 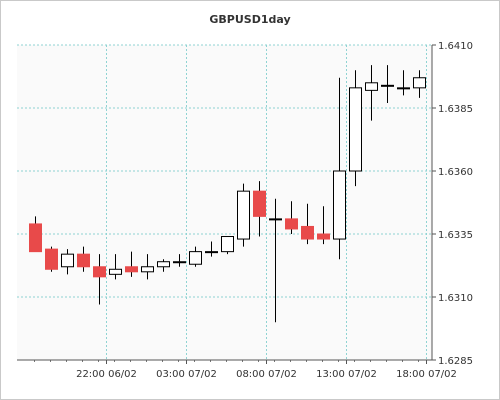 I want to click on x-tick-label: 13:00 07/02, so click(x=346, y=374).